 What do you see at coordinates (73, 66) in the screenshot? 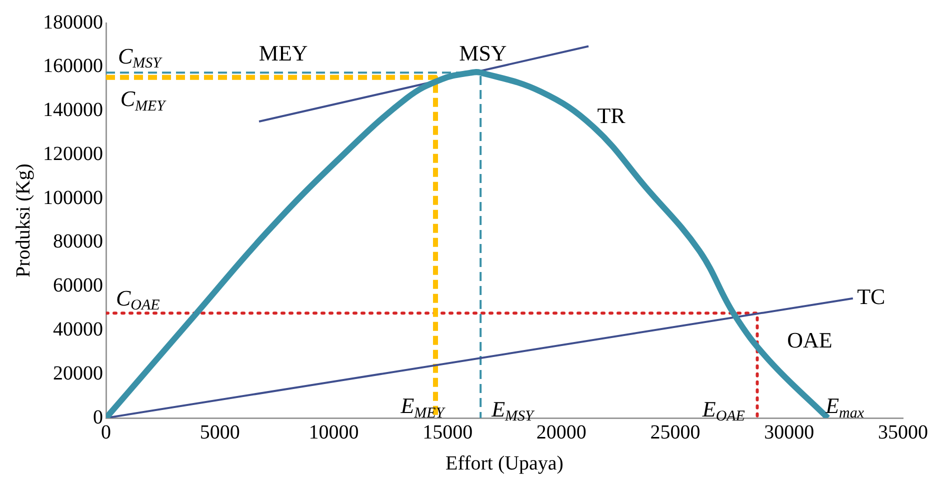
I see `y-tick-label: 160000` at bounding box center [73, 66].